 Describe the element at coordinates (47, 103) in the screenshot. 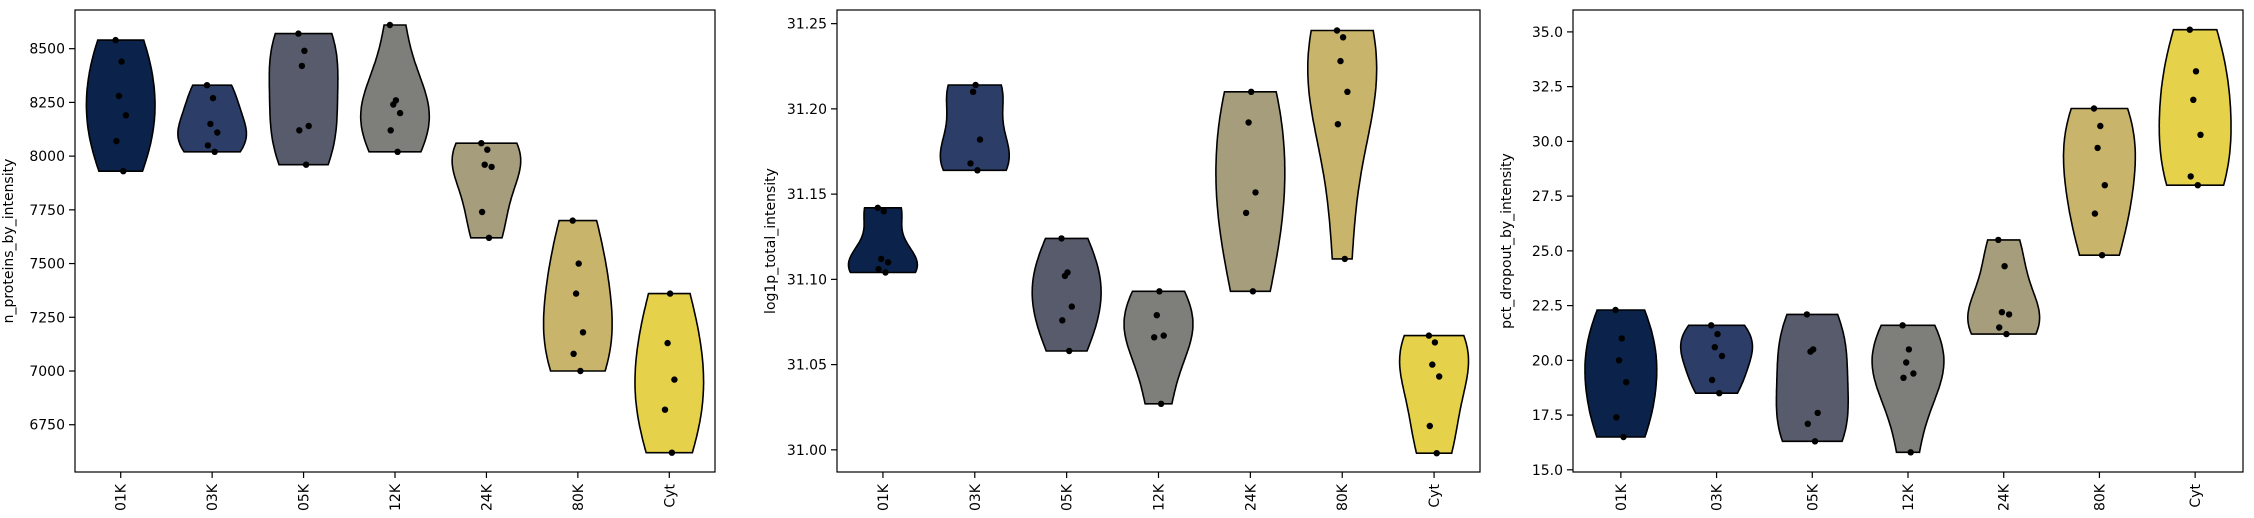

I see `y-tick-label: 8250` at that location.